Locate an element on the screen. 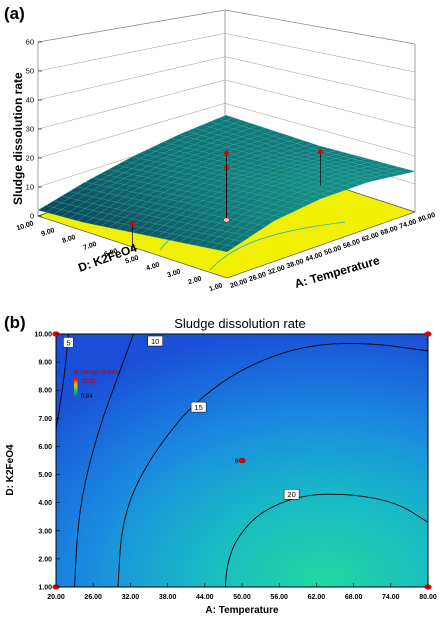 This screenshot has width=441, height=621. x-tick-label: 20.00 is located at coordinates (56, 597).